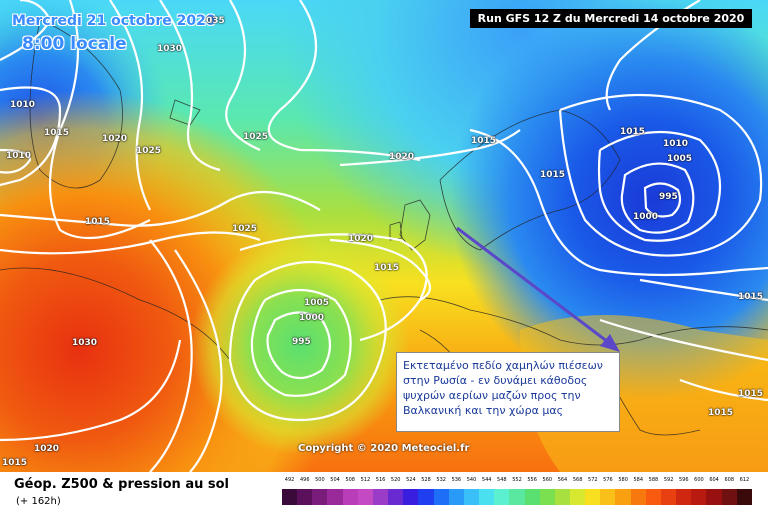 The width and height of the screenshot is (768, 512). I want to click on forecast-time: 8:00 locale, so click(74, 44).